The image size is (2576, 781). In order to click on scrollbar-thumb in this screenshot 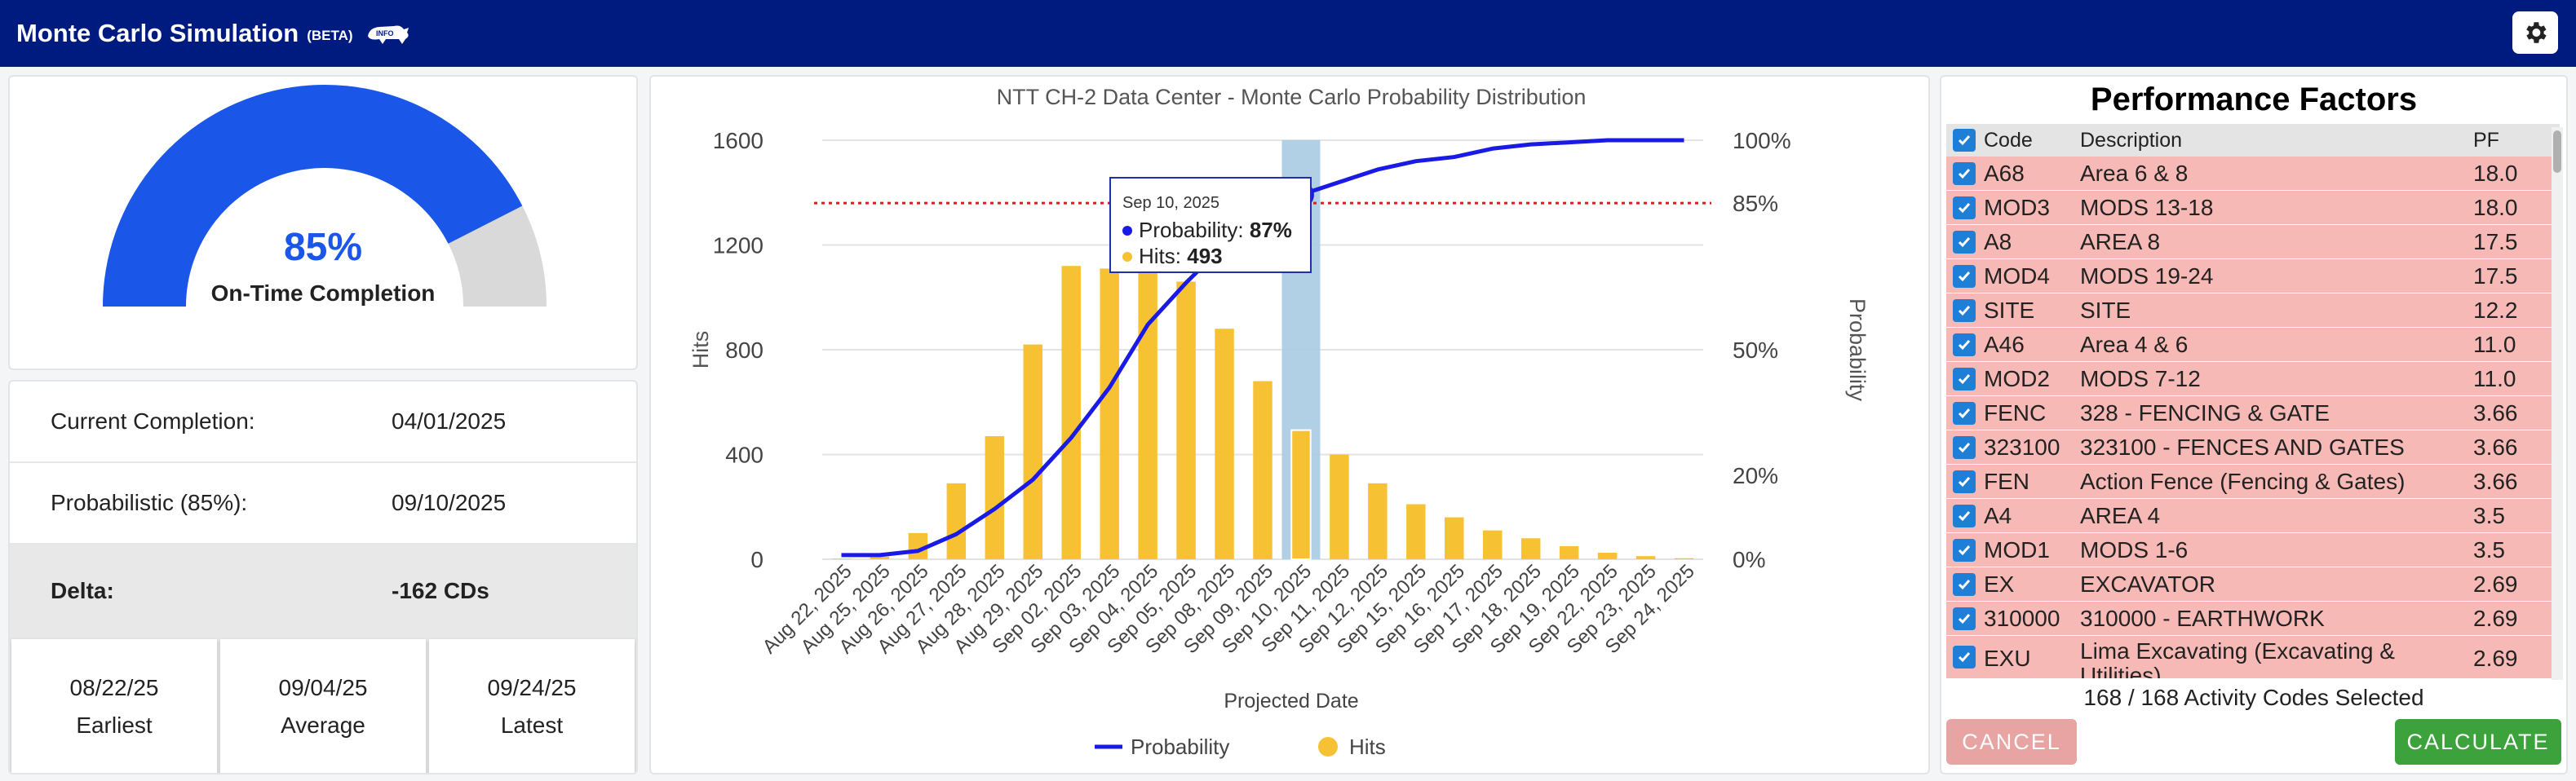, I will do `click(2557, 151)`.